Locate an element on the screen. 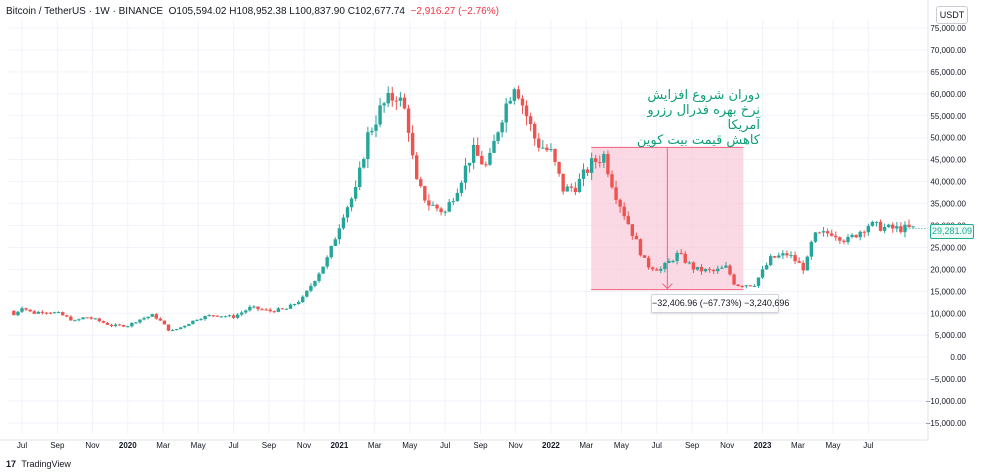  price-tick-label: −5,000.00 is located at coordinates (948, 379).